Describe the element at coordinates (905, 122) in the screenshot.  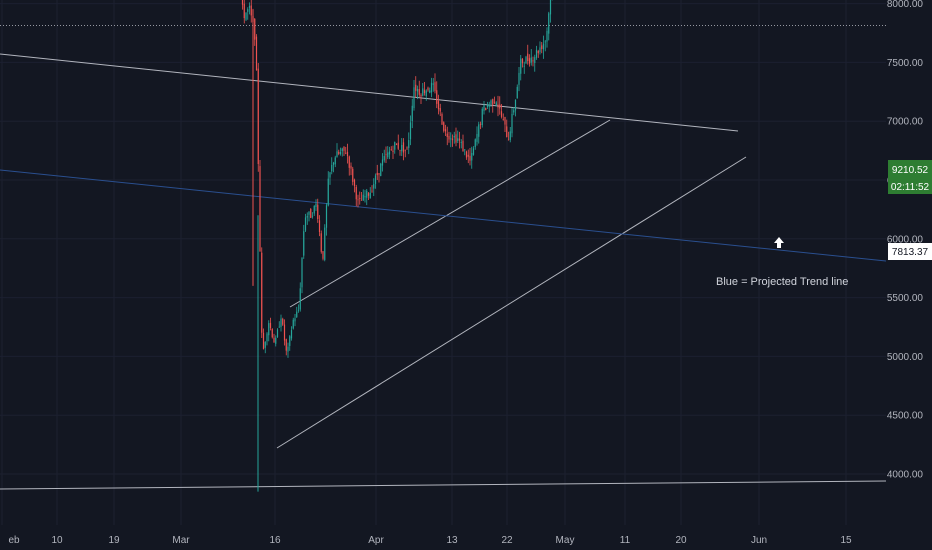
I see `price-tick-label: 7000.00` at that location.